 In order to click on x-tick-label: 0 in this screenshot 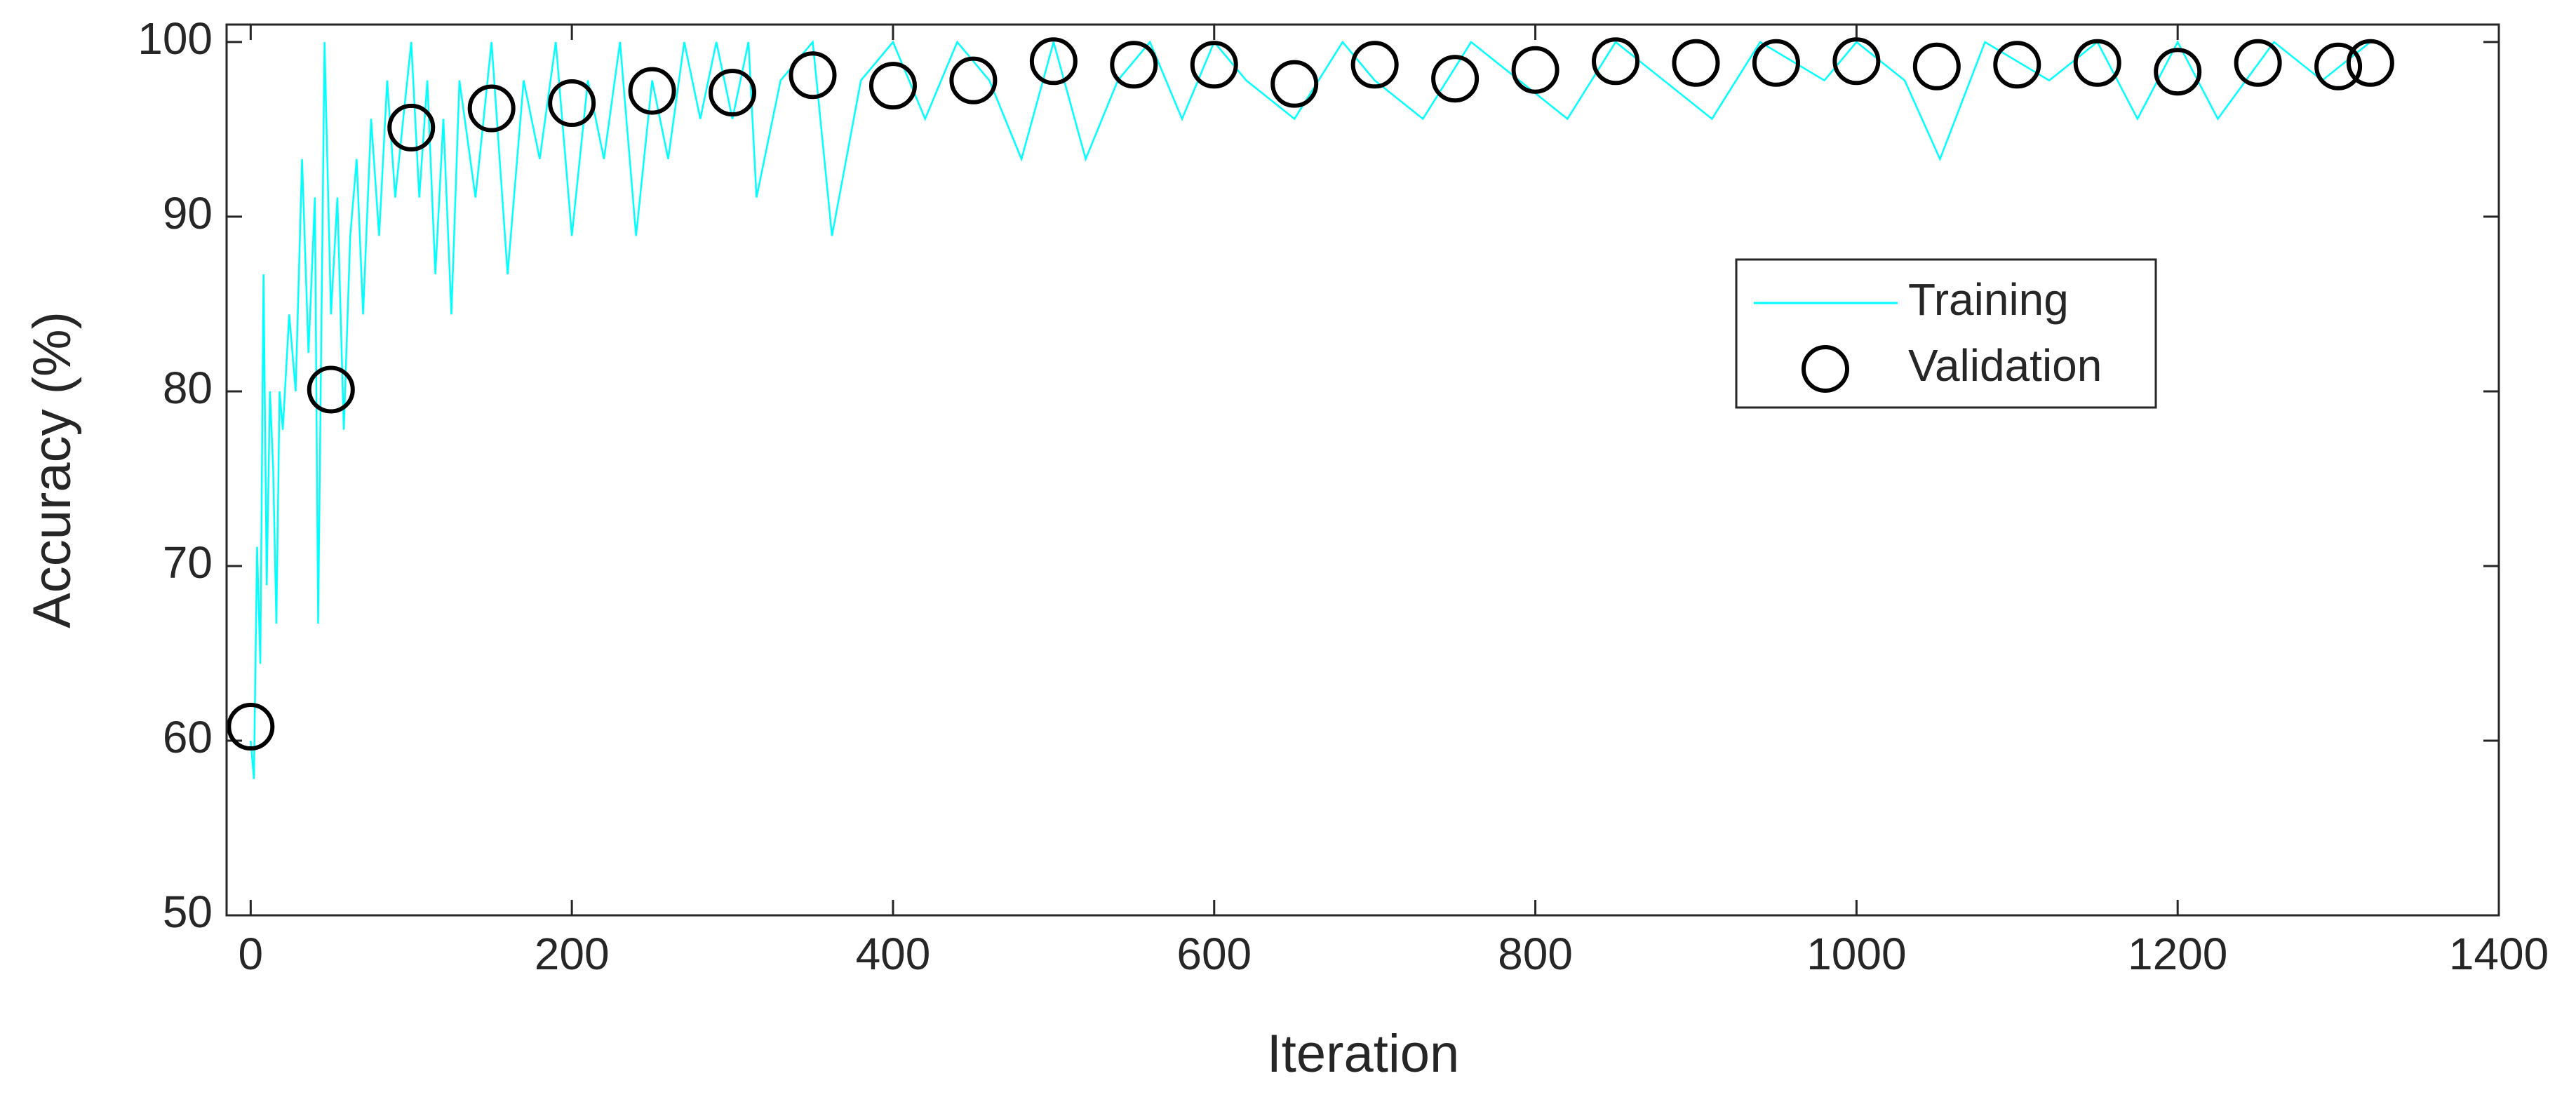, I will do `click(251, 954)`.